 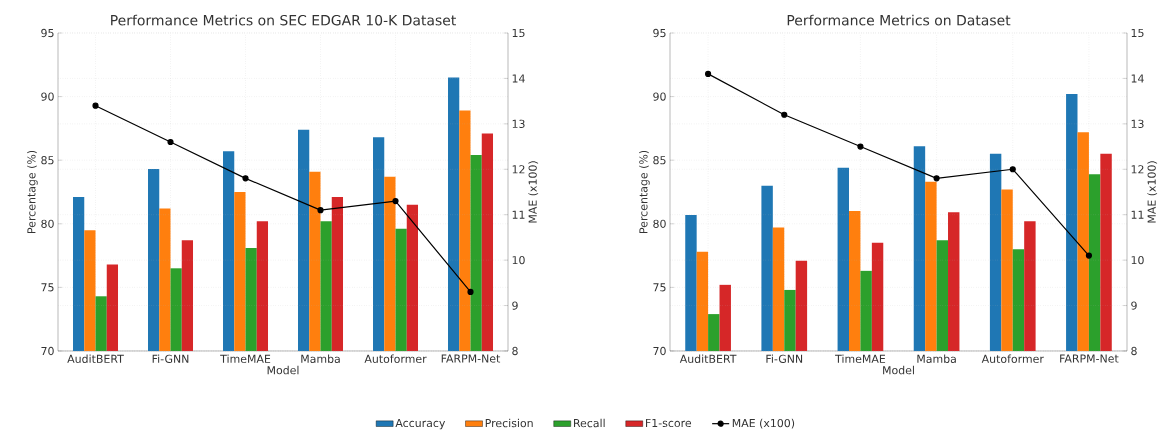 I want to click on legend-label: Precision, so click(x=509, y=423).